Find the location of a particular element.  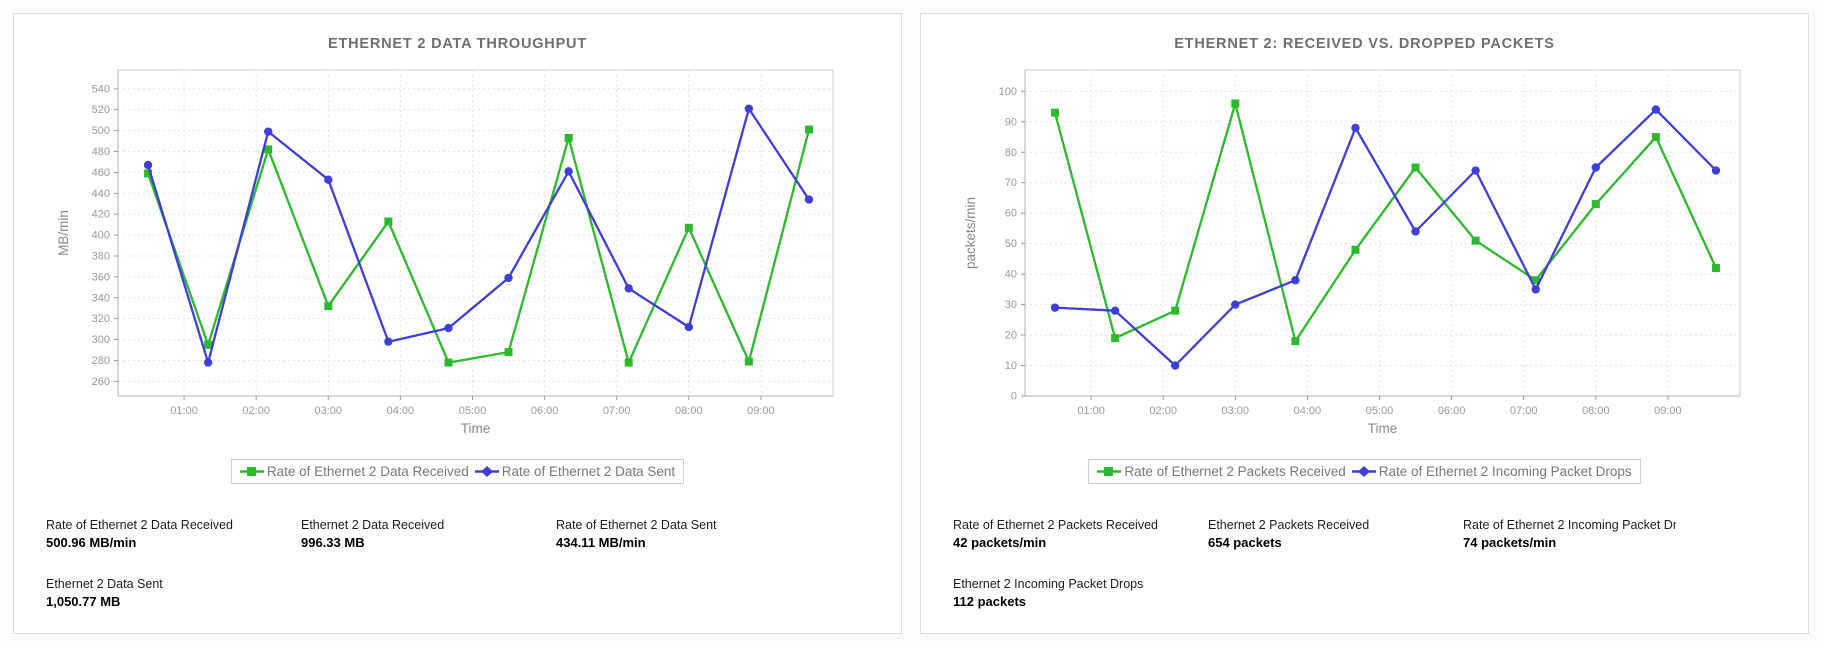

stat-label: Rate of Ethernet 2 Data Sent is located at coordinates (636, 525).